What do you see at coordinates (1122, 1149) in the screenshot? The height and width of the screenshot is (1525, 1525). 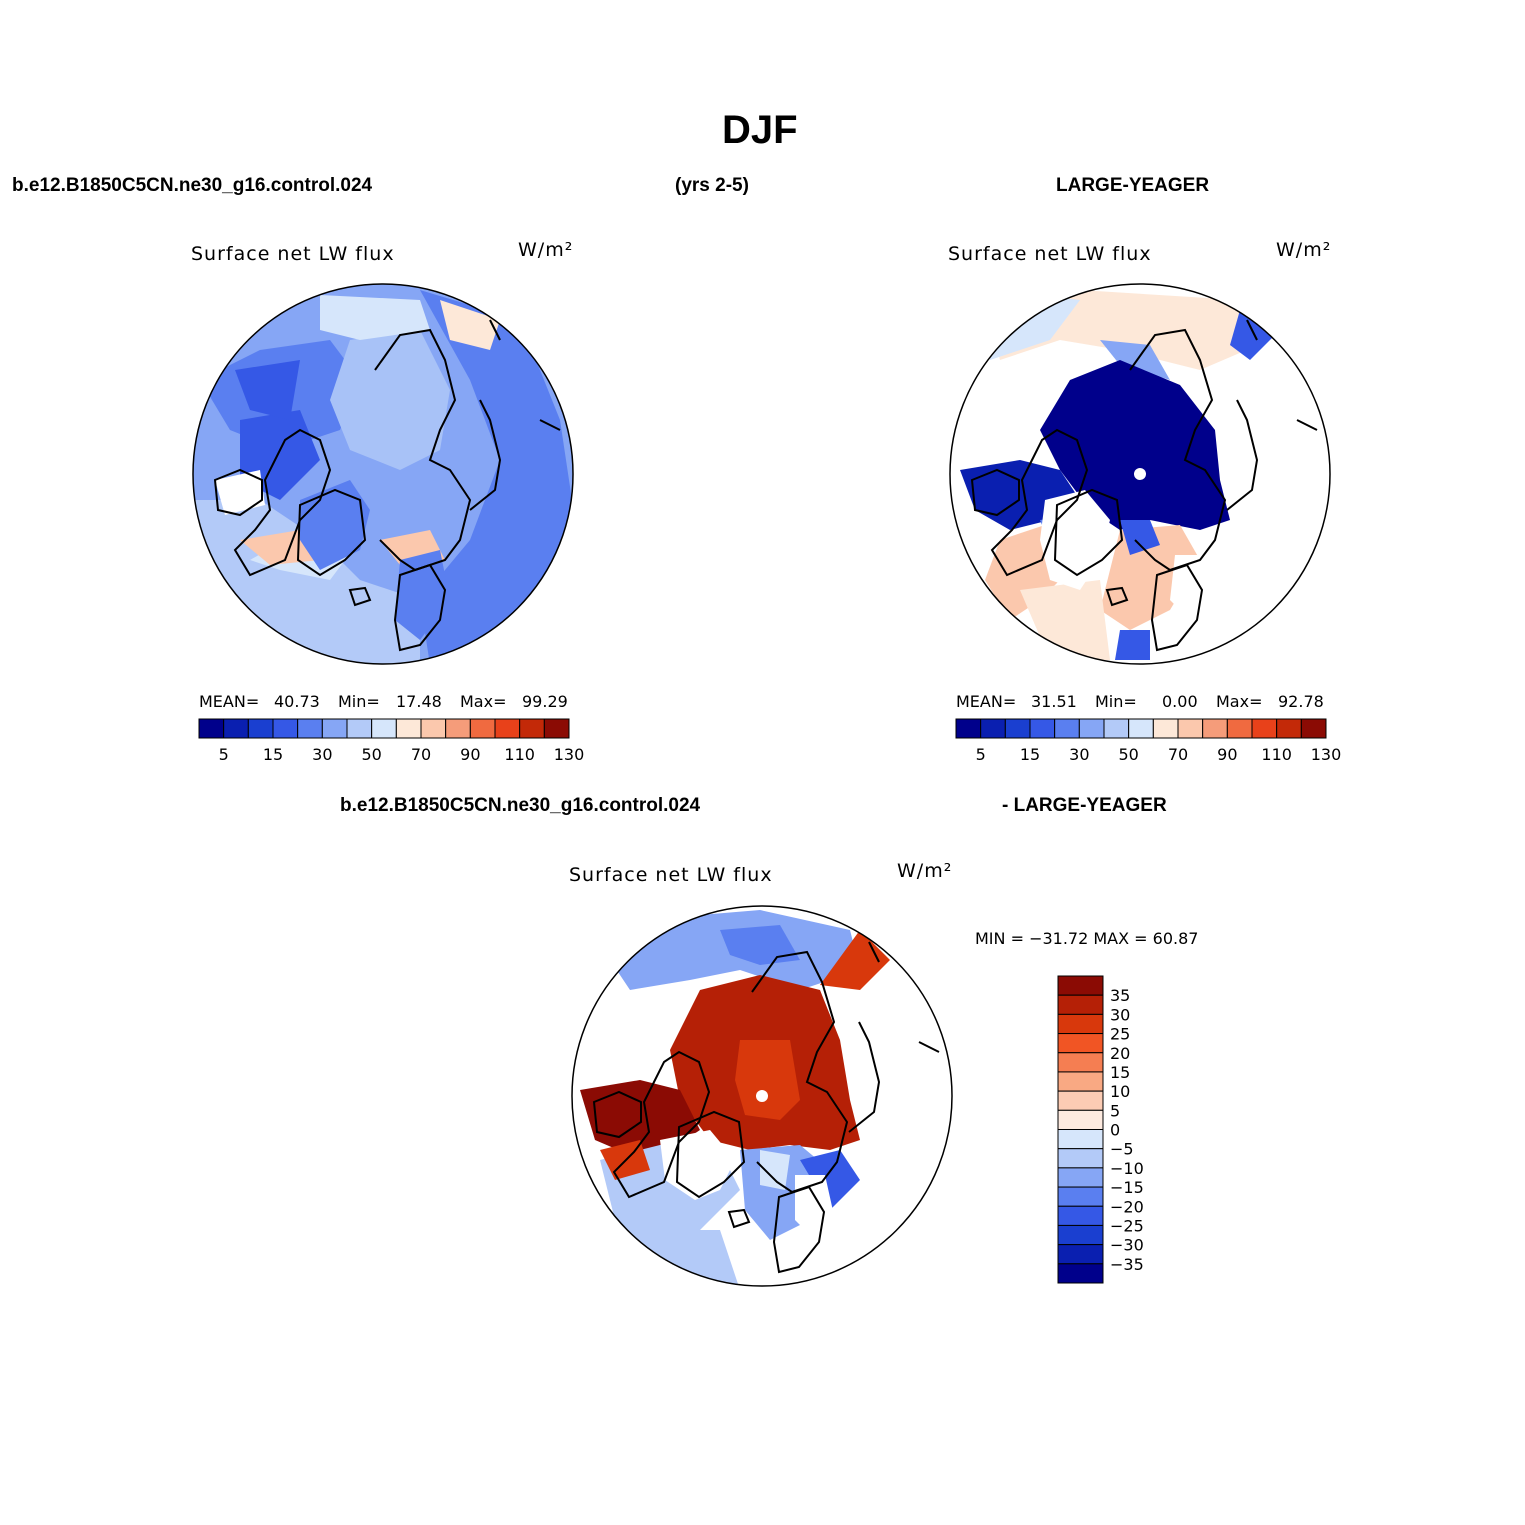 I see `panel3-colorbar-tick-label: −5` at bounding box center [1122, 1149].